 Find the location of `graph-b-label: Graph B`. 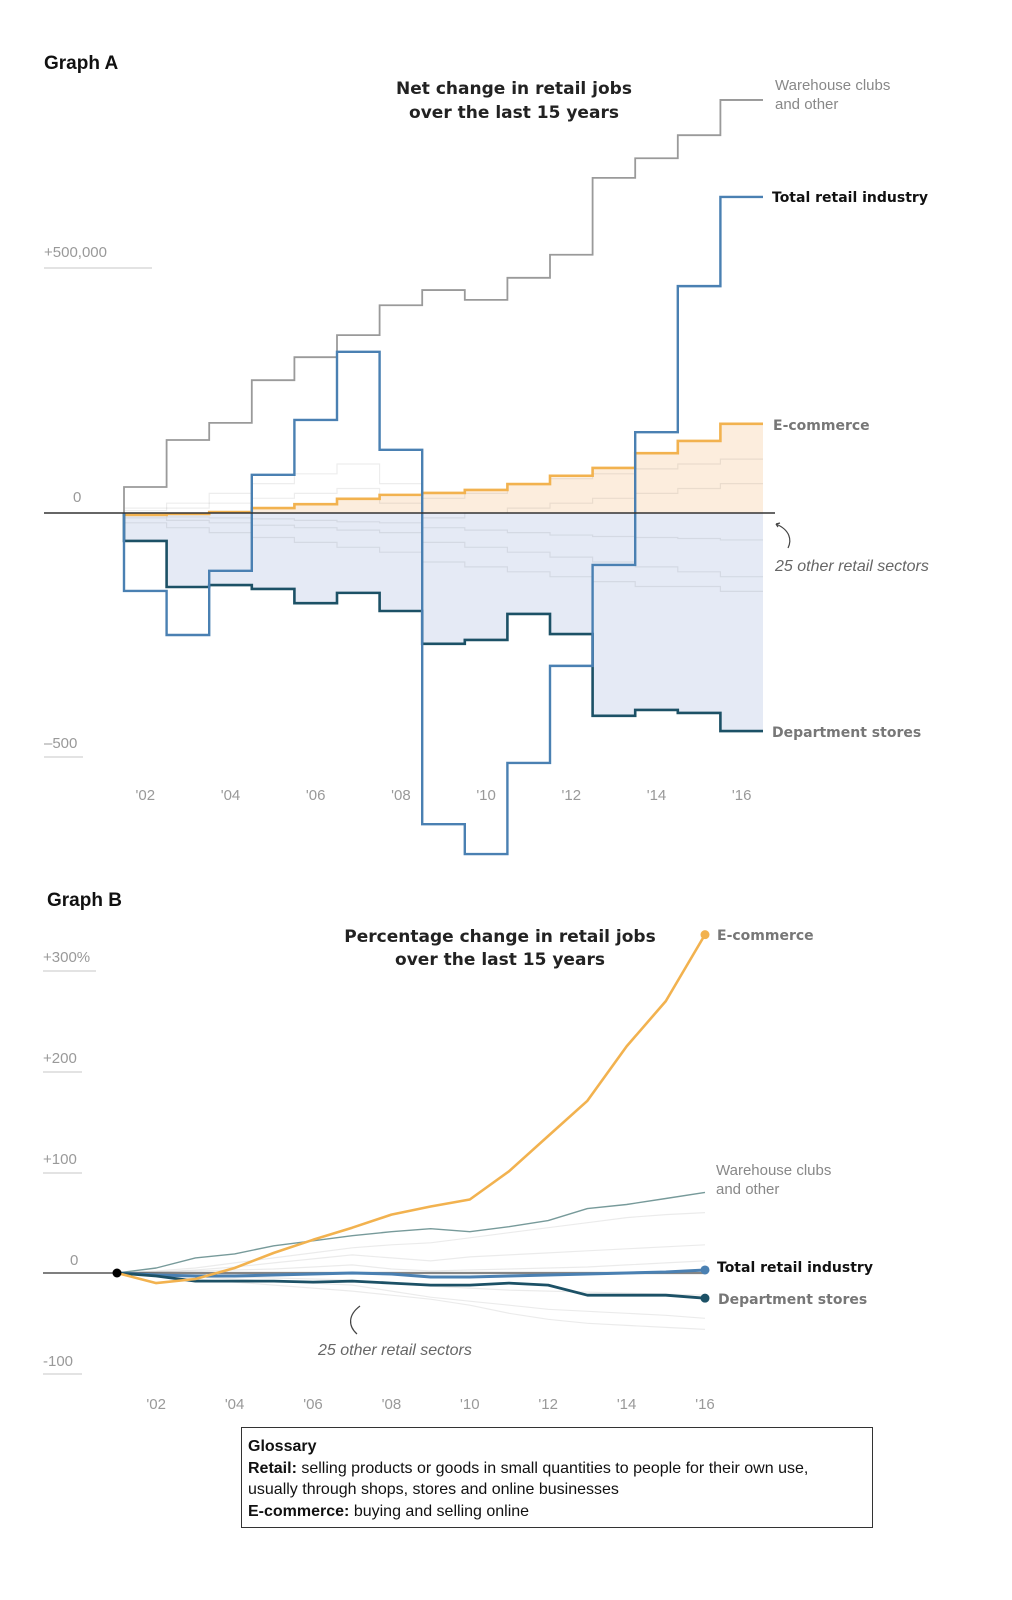

graph-b-label: Graph B is located at coordinates (84, 900).